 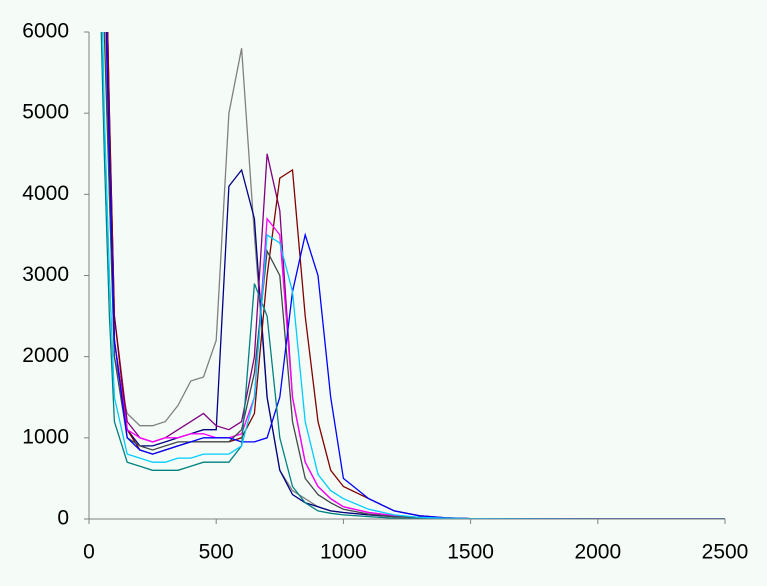 I want to click on x-tick-label: 2000, so click(x=597, y=552).